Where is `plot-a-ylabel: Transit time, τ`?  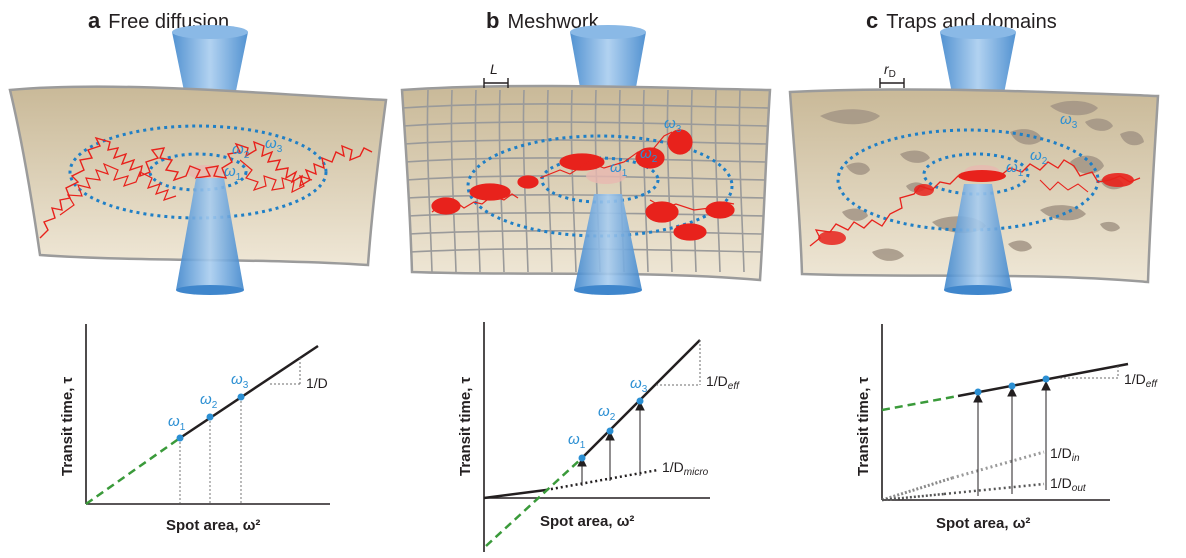
plot-a-ylabel: Transit time, τ is located at coordinates (67, 426).